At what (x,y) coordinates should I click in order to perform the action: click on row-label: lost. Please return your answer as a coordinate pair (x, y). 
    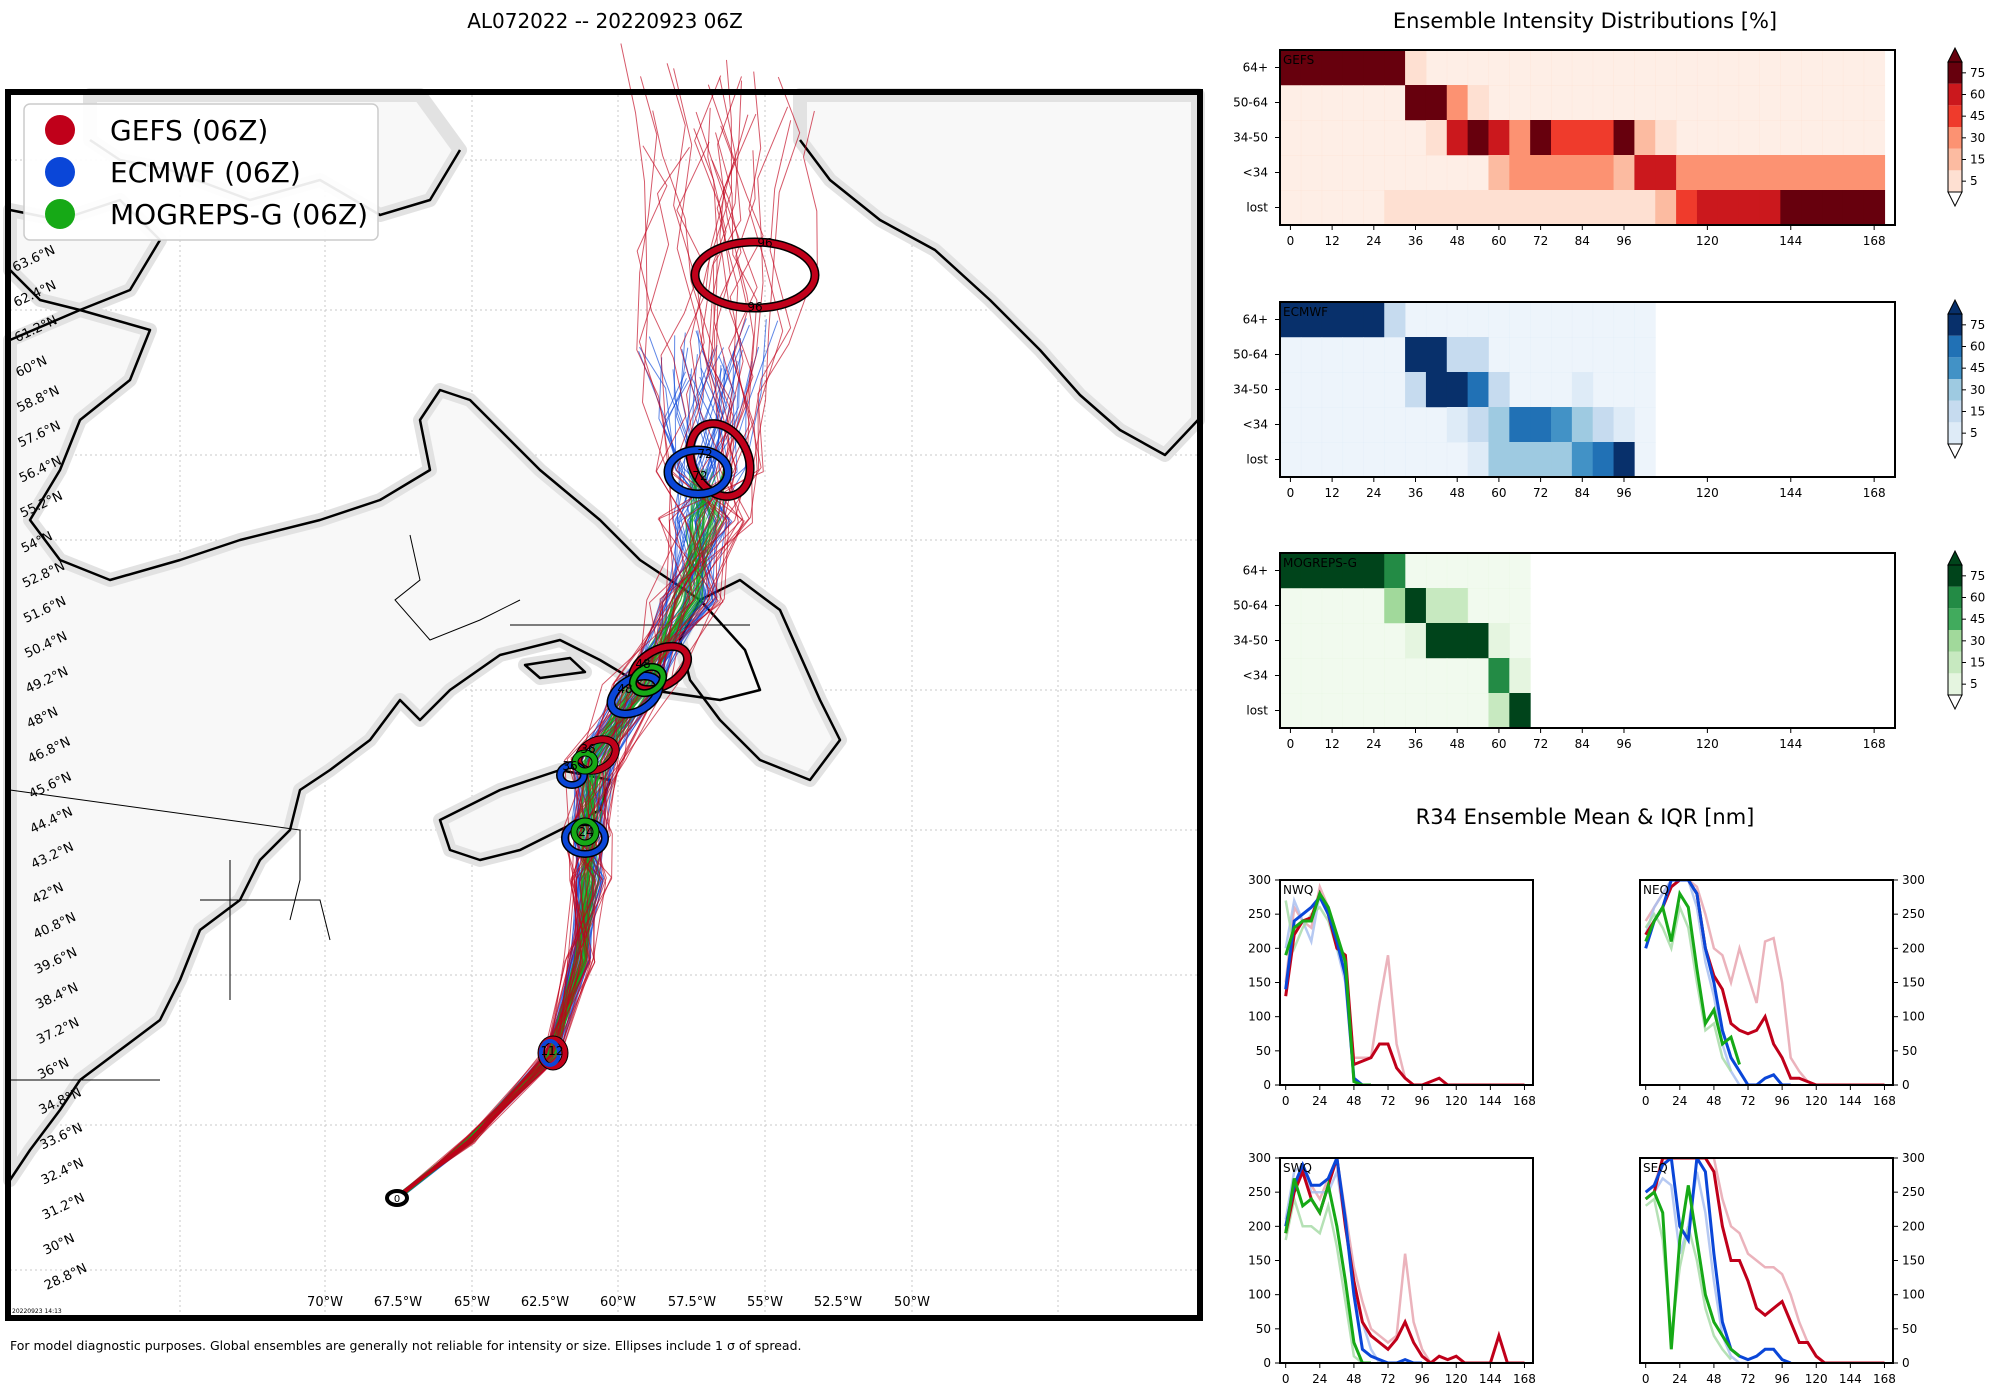
    Looking at the image, I should click on (1257, 460).